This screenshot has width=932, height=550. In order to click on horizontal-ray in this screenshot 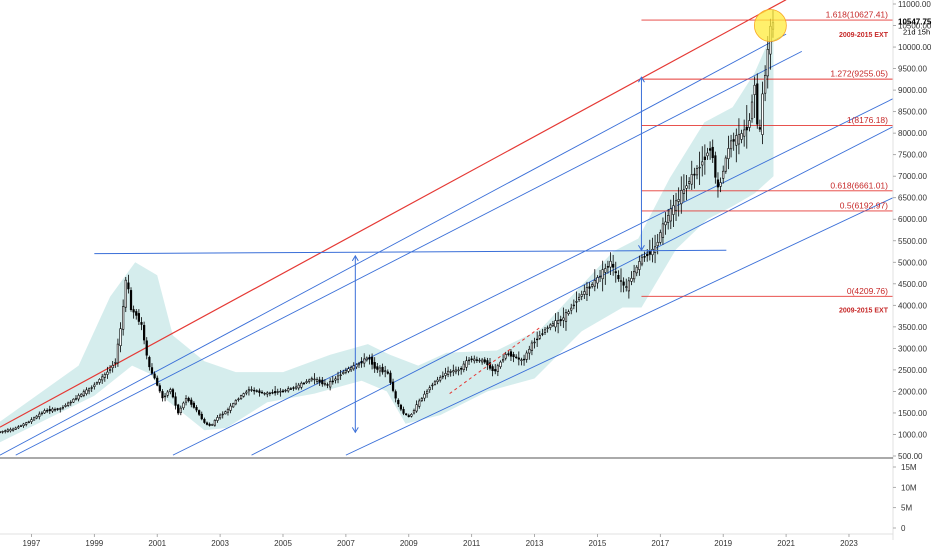, I will do `click(410, 252)`.